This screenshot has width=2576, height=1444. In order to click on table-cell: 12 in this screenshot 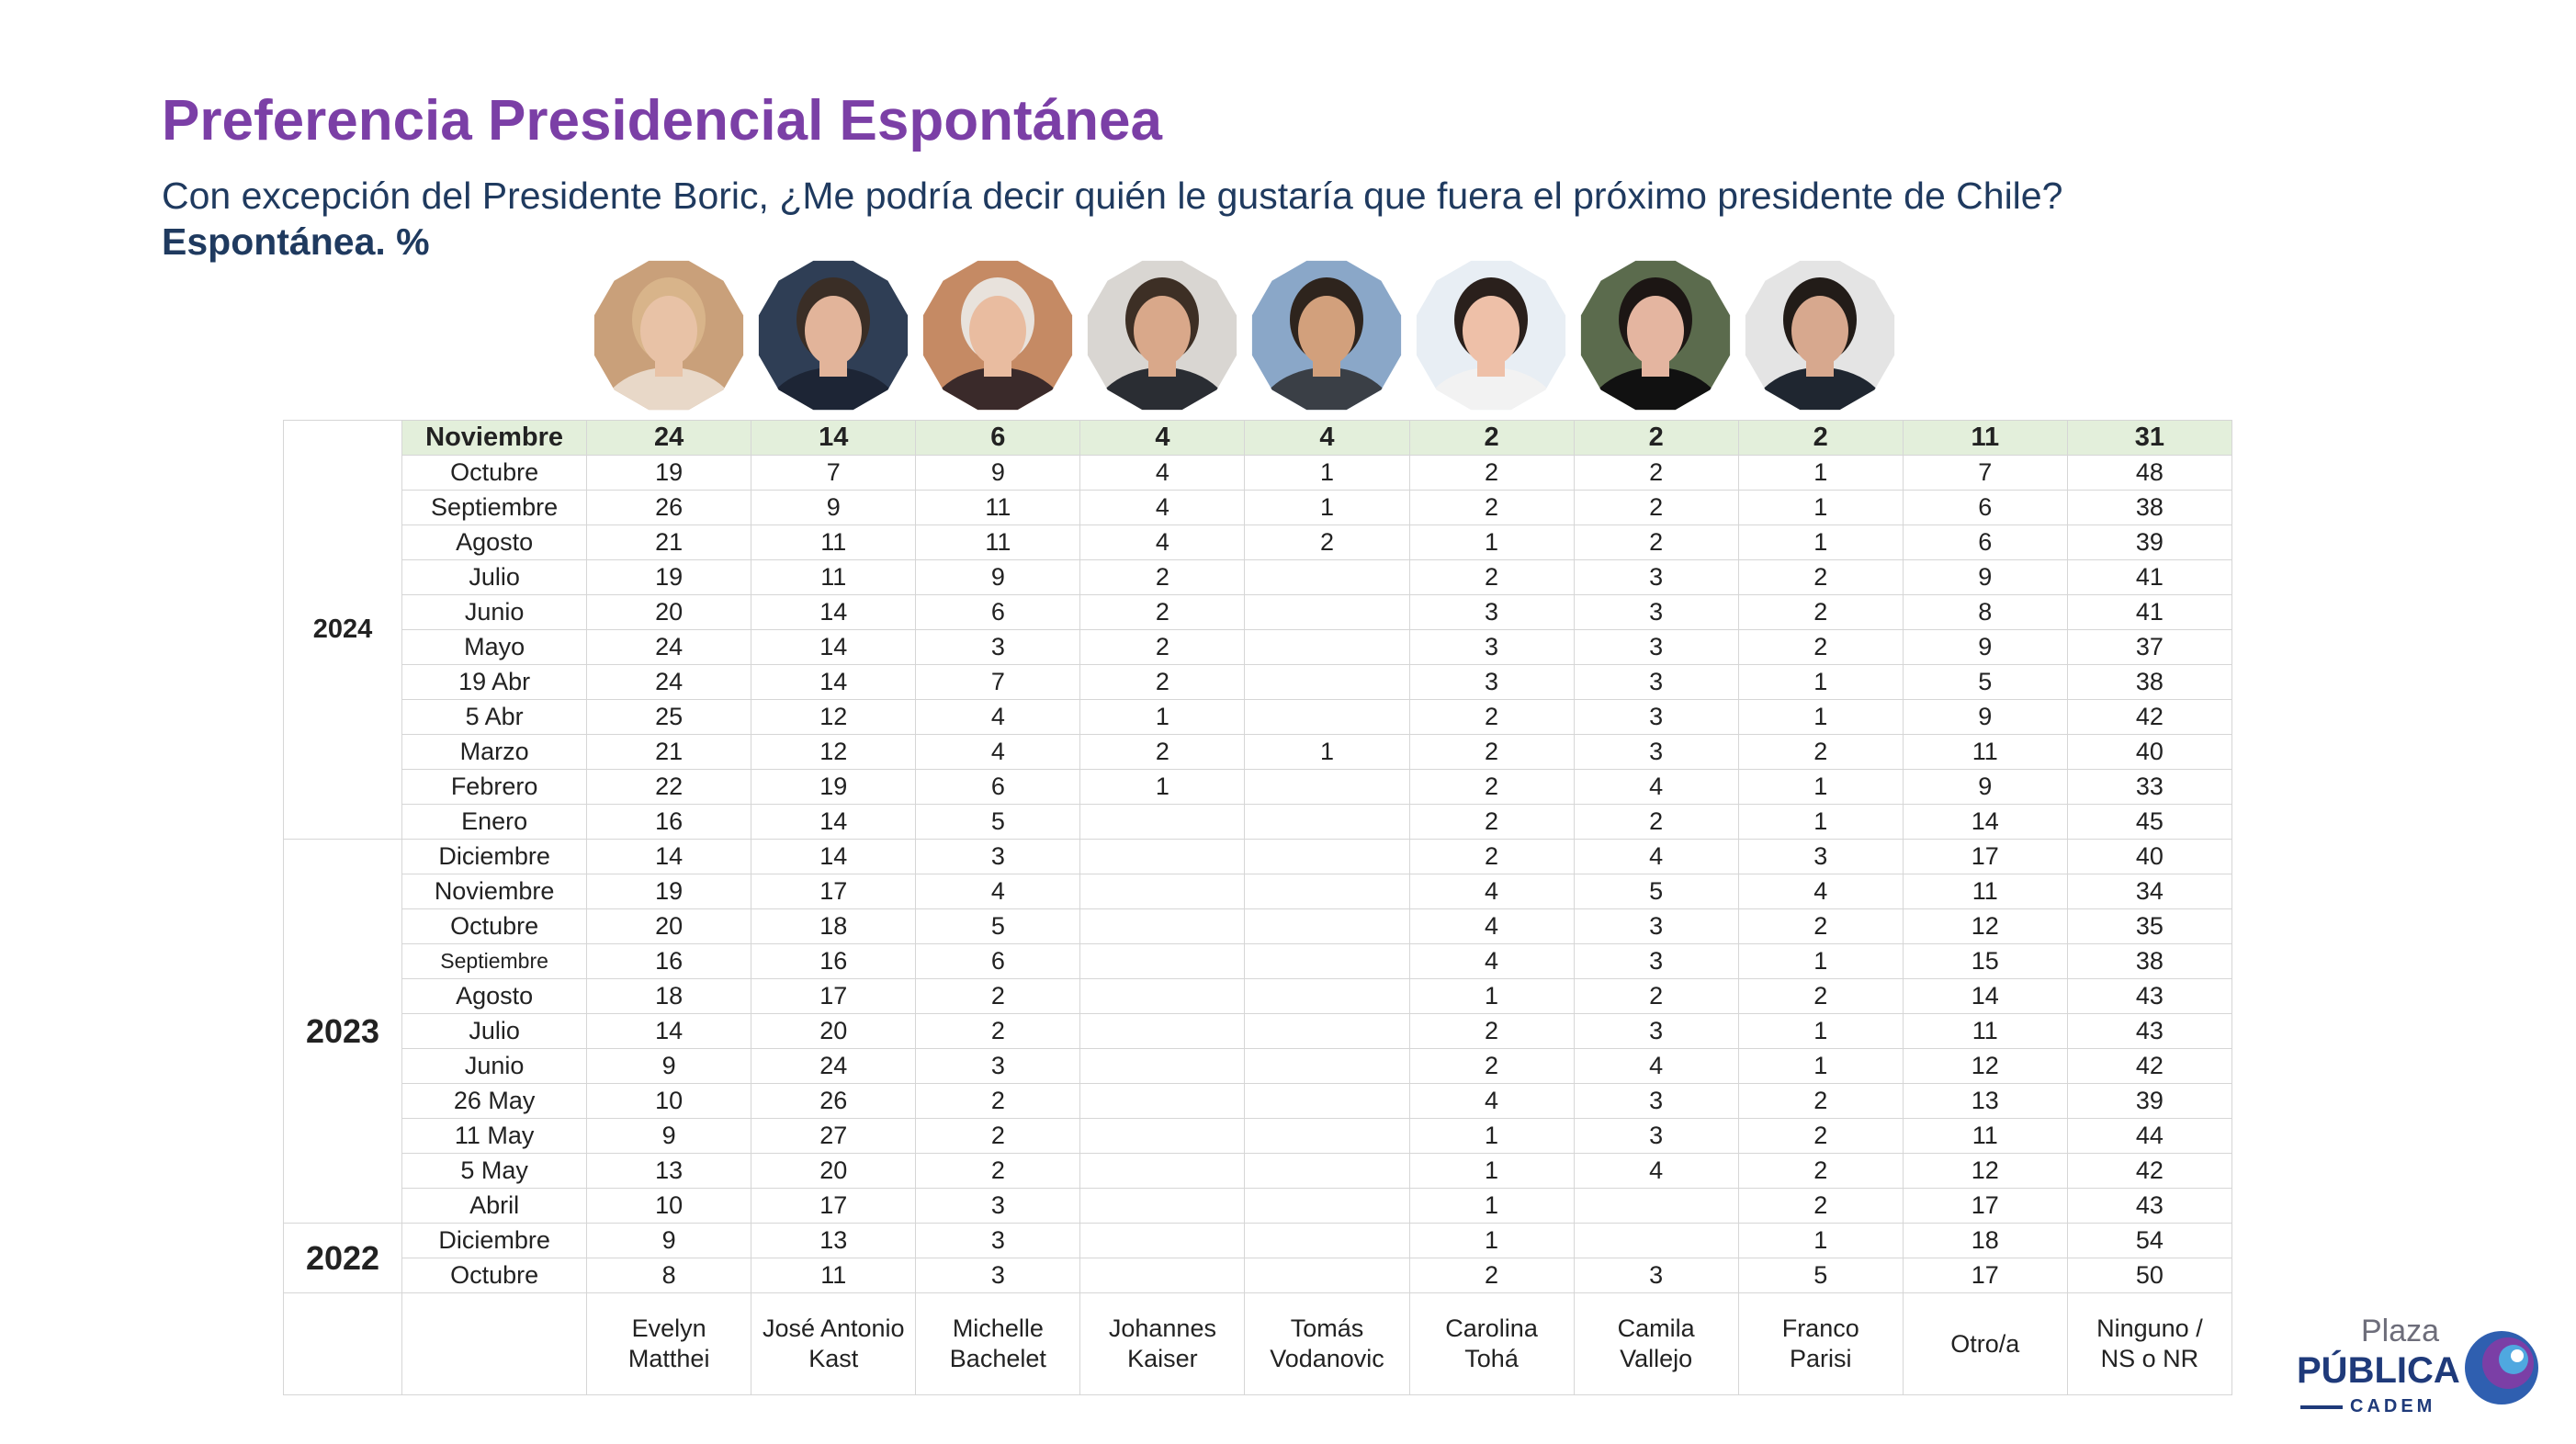, I will do `click(834, 717)`.